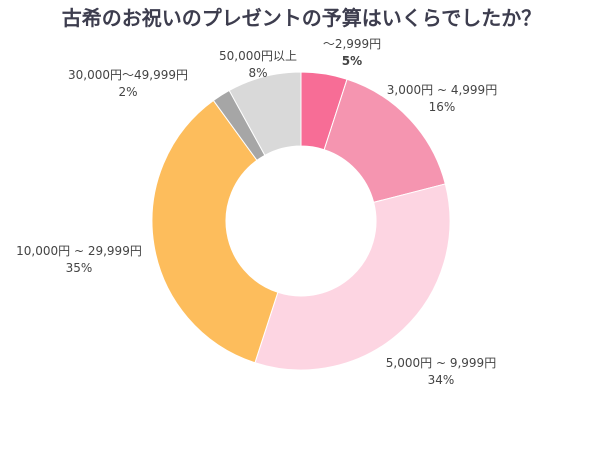 Image resolution: width=603 pixels, height=451 pixels. I want to click on label-2: 5,000円 ~ 9,999円 34%, so click(441, 371).